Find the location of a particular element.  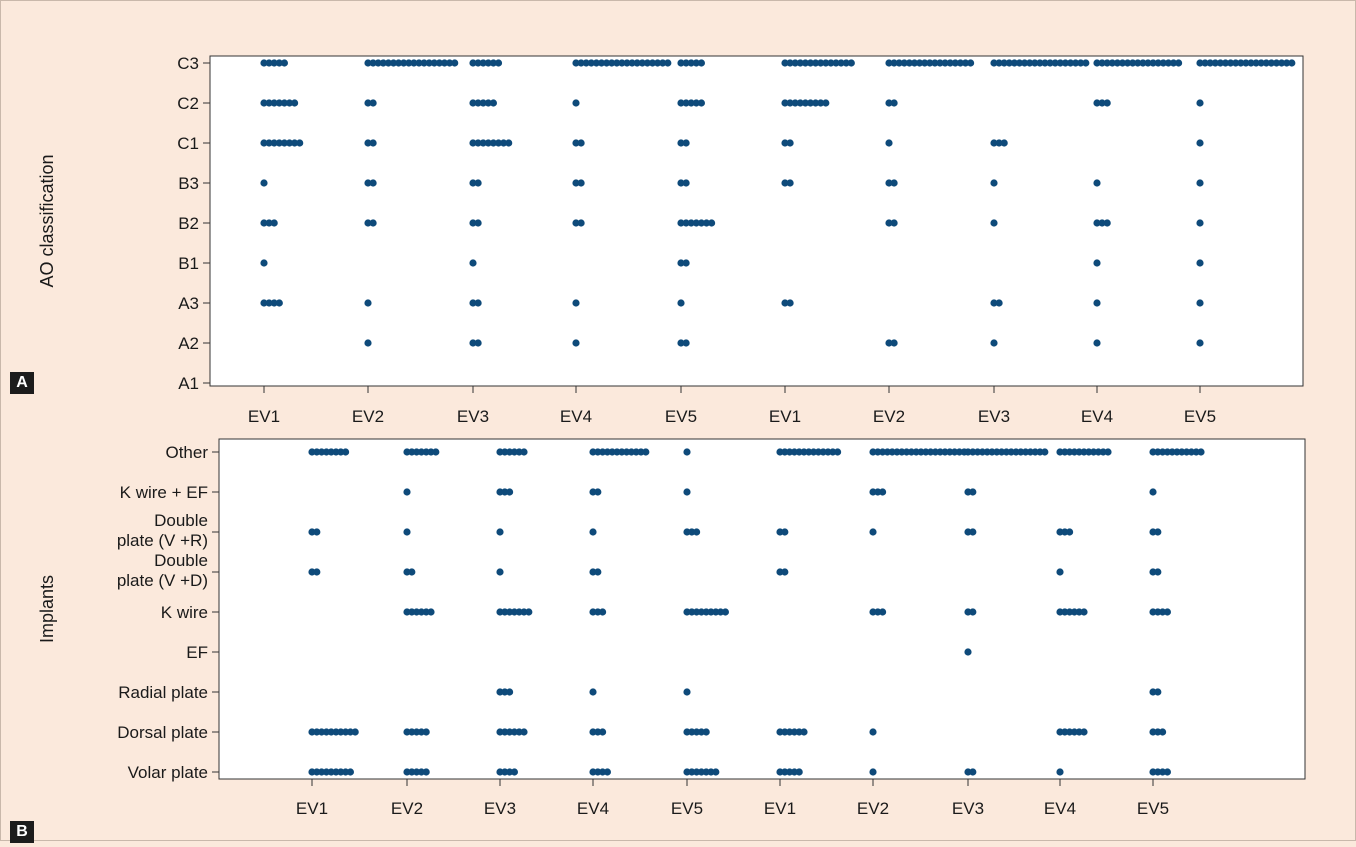

panel-b-x-tick-label-10: EV5 is located at coordinates (1153, 808).